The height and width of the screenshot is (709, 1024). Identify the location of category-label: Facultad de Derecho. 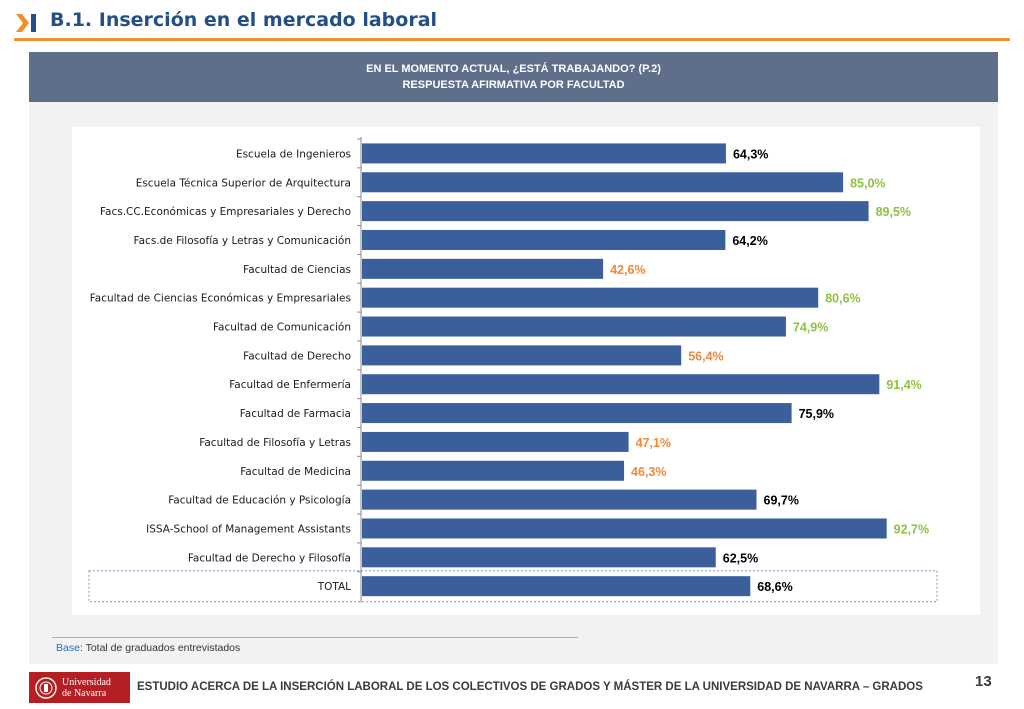
(297, 356).